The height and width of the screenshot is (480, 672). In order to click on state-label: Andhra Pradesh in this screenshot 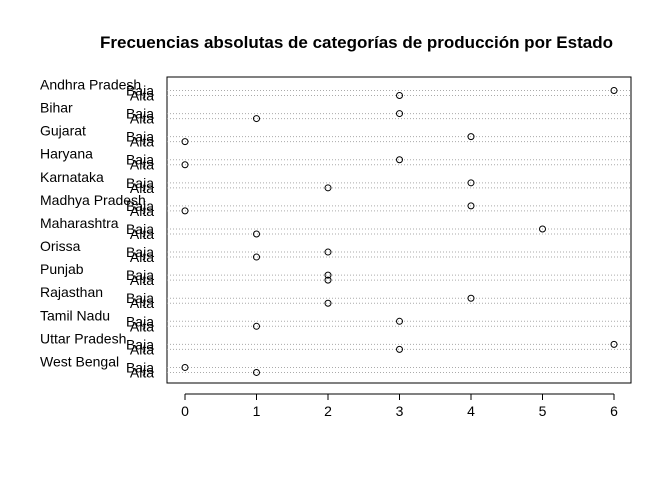, I will do `click(90, 85)`.